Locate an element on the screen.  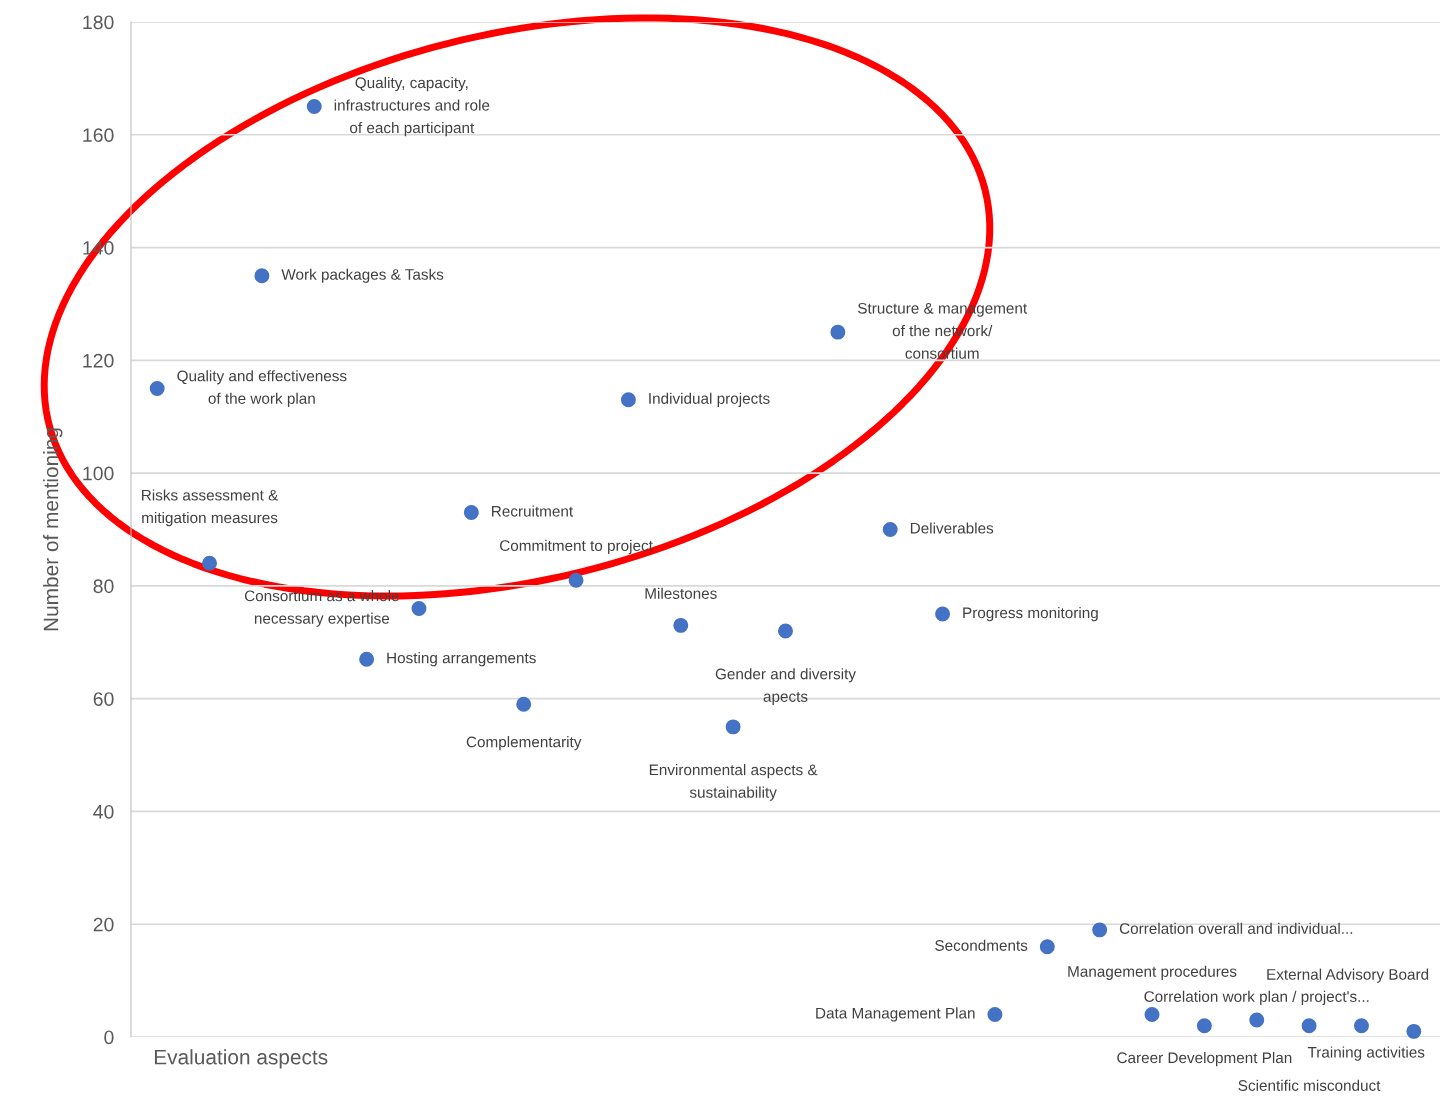
data-label: Quality and effectiveness of the work plan is located at coordinates (262, 388).